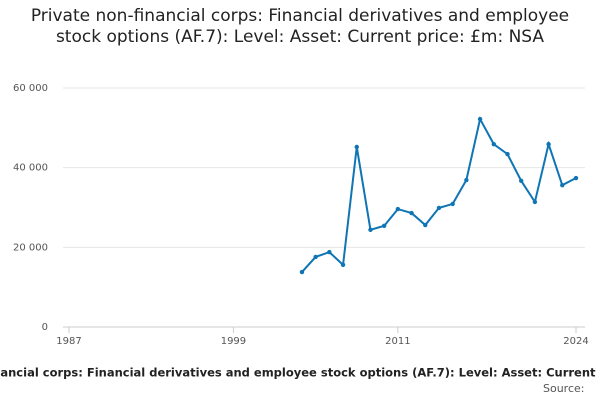 The width and height of the screenshot is (600, 400). I want to click on y-tick-label: 0, so click(45, 327).